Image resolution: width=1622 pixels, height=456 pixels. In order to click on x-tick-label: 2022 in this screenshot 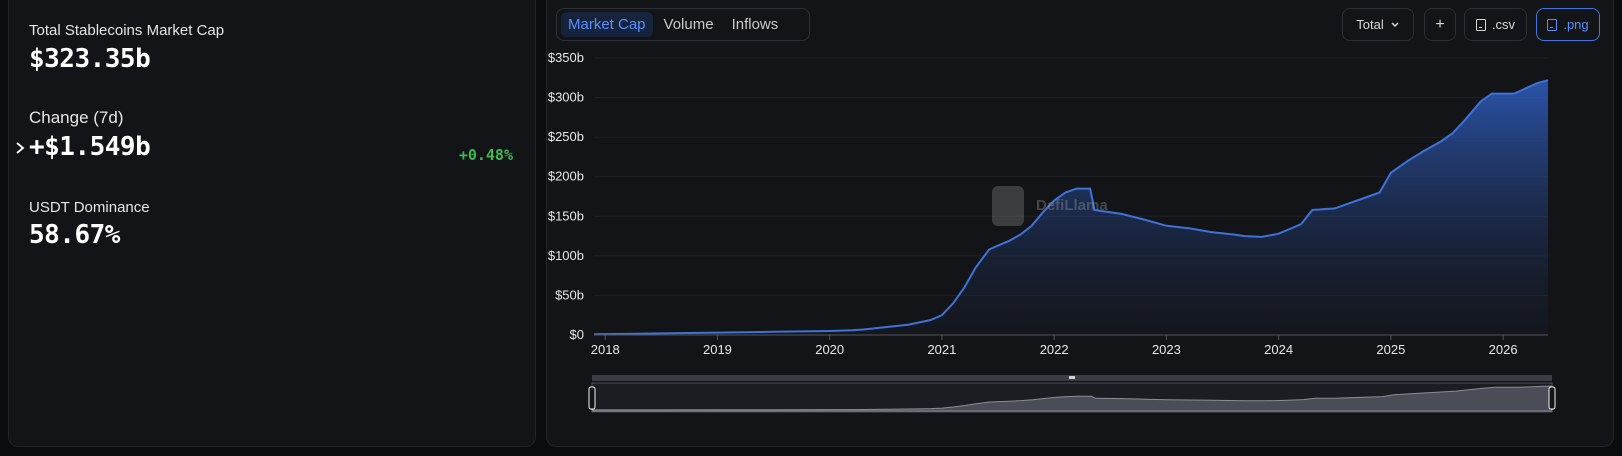, I will do `click(1054, 349)`.